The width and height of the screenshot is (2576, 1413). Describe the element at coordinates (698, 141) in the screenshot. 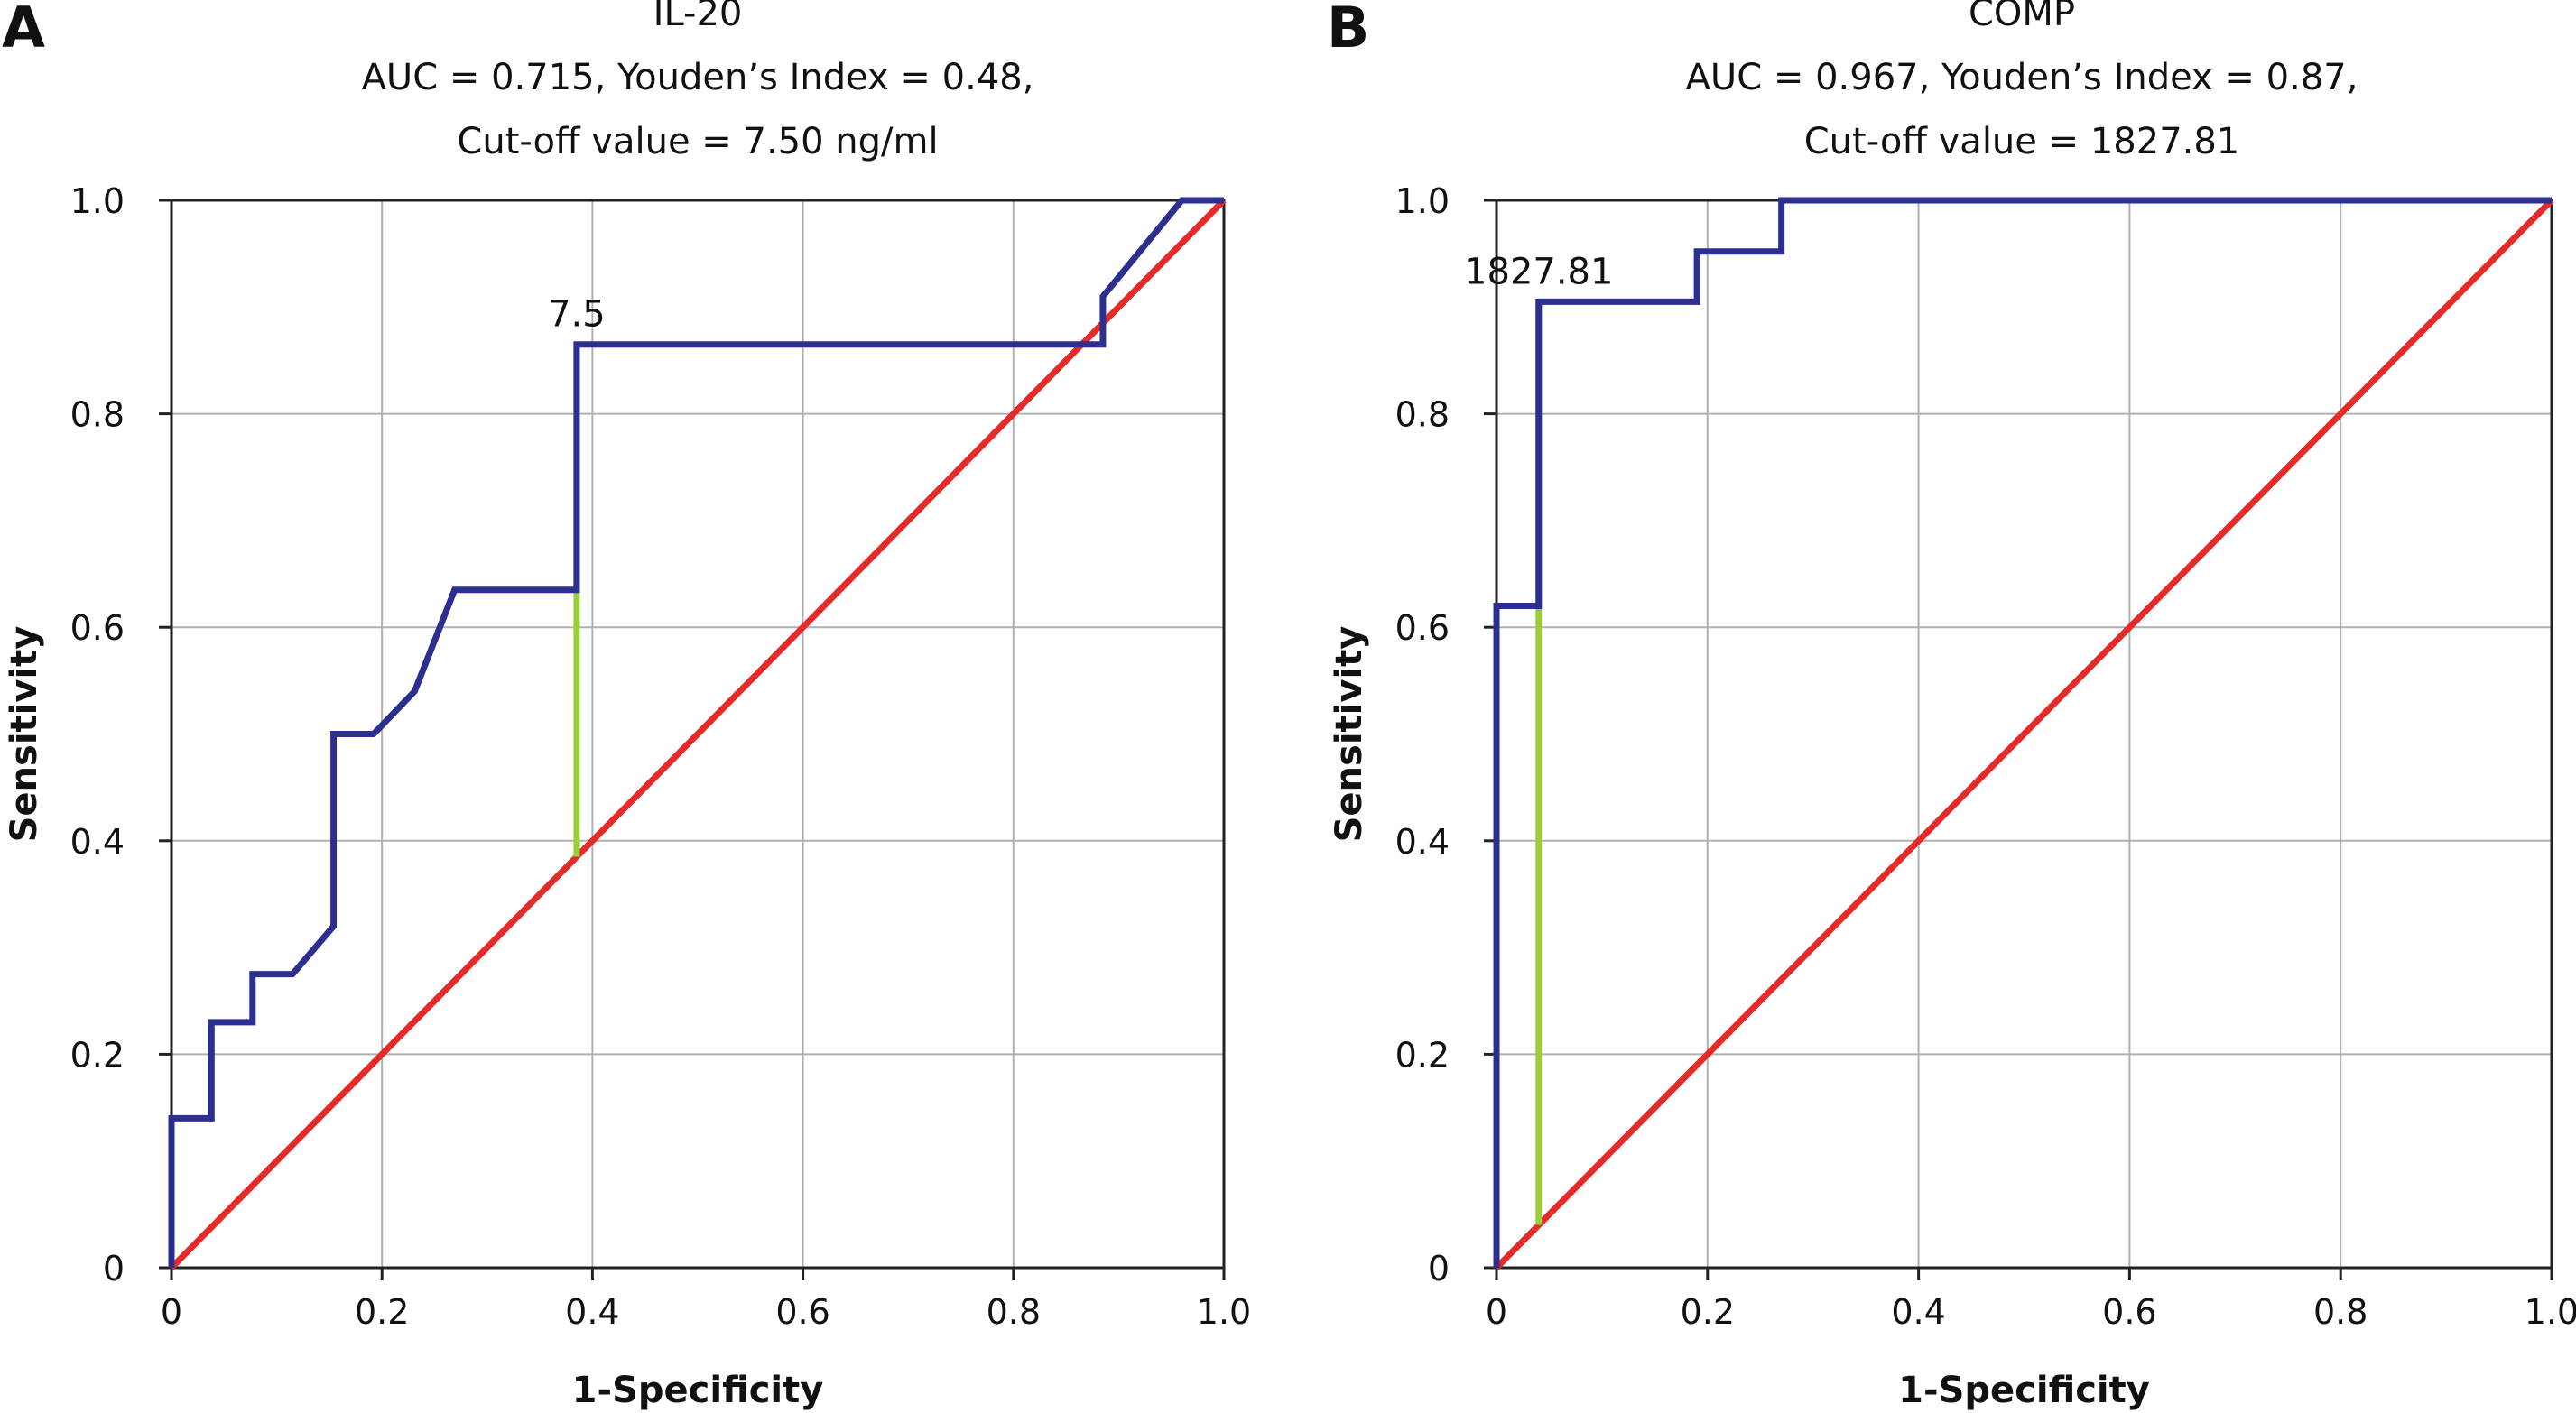

I see `chart-title-line: Cut-off value = 7.50 ng/ml` at that location.